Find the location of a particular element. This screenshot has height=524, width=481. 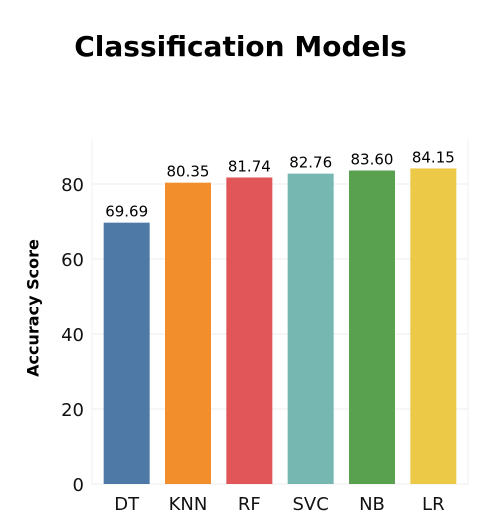

x-tick-label-lr: LR is located at coordinates (433, 504).